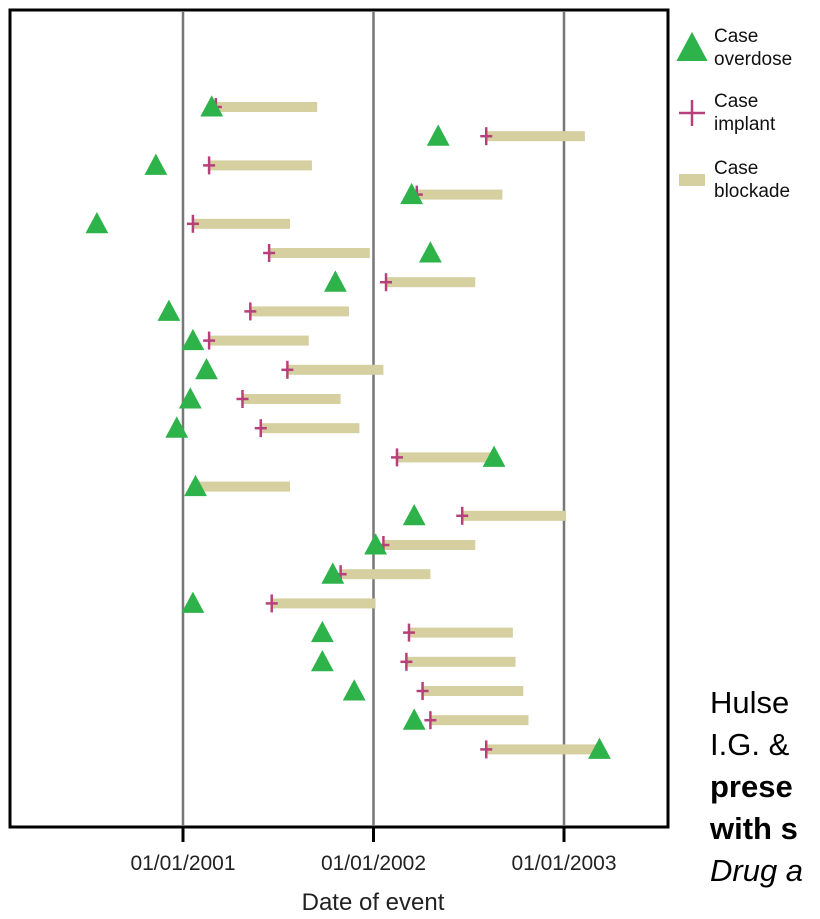 Image resolution: width=820 pixels, height=919 pixels. Describe the element at coordinates (563, 863) in the screenshot. I see `x-tick-label-2: 01/01/2003` at that location.